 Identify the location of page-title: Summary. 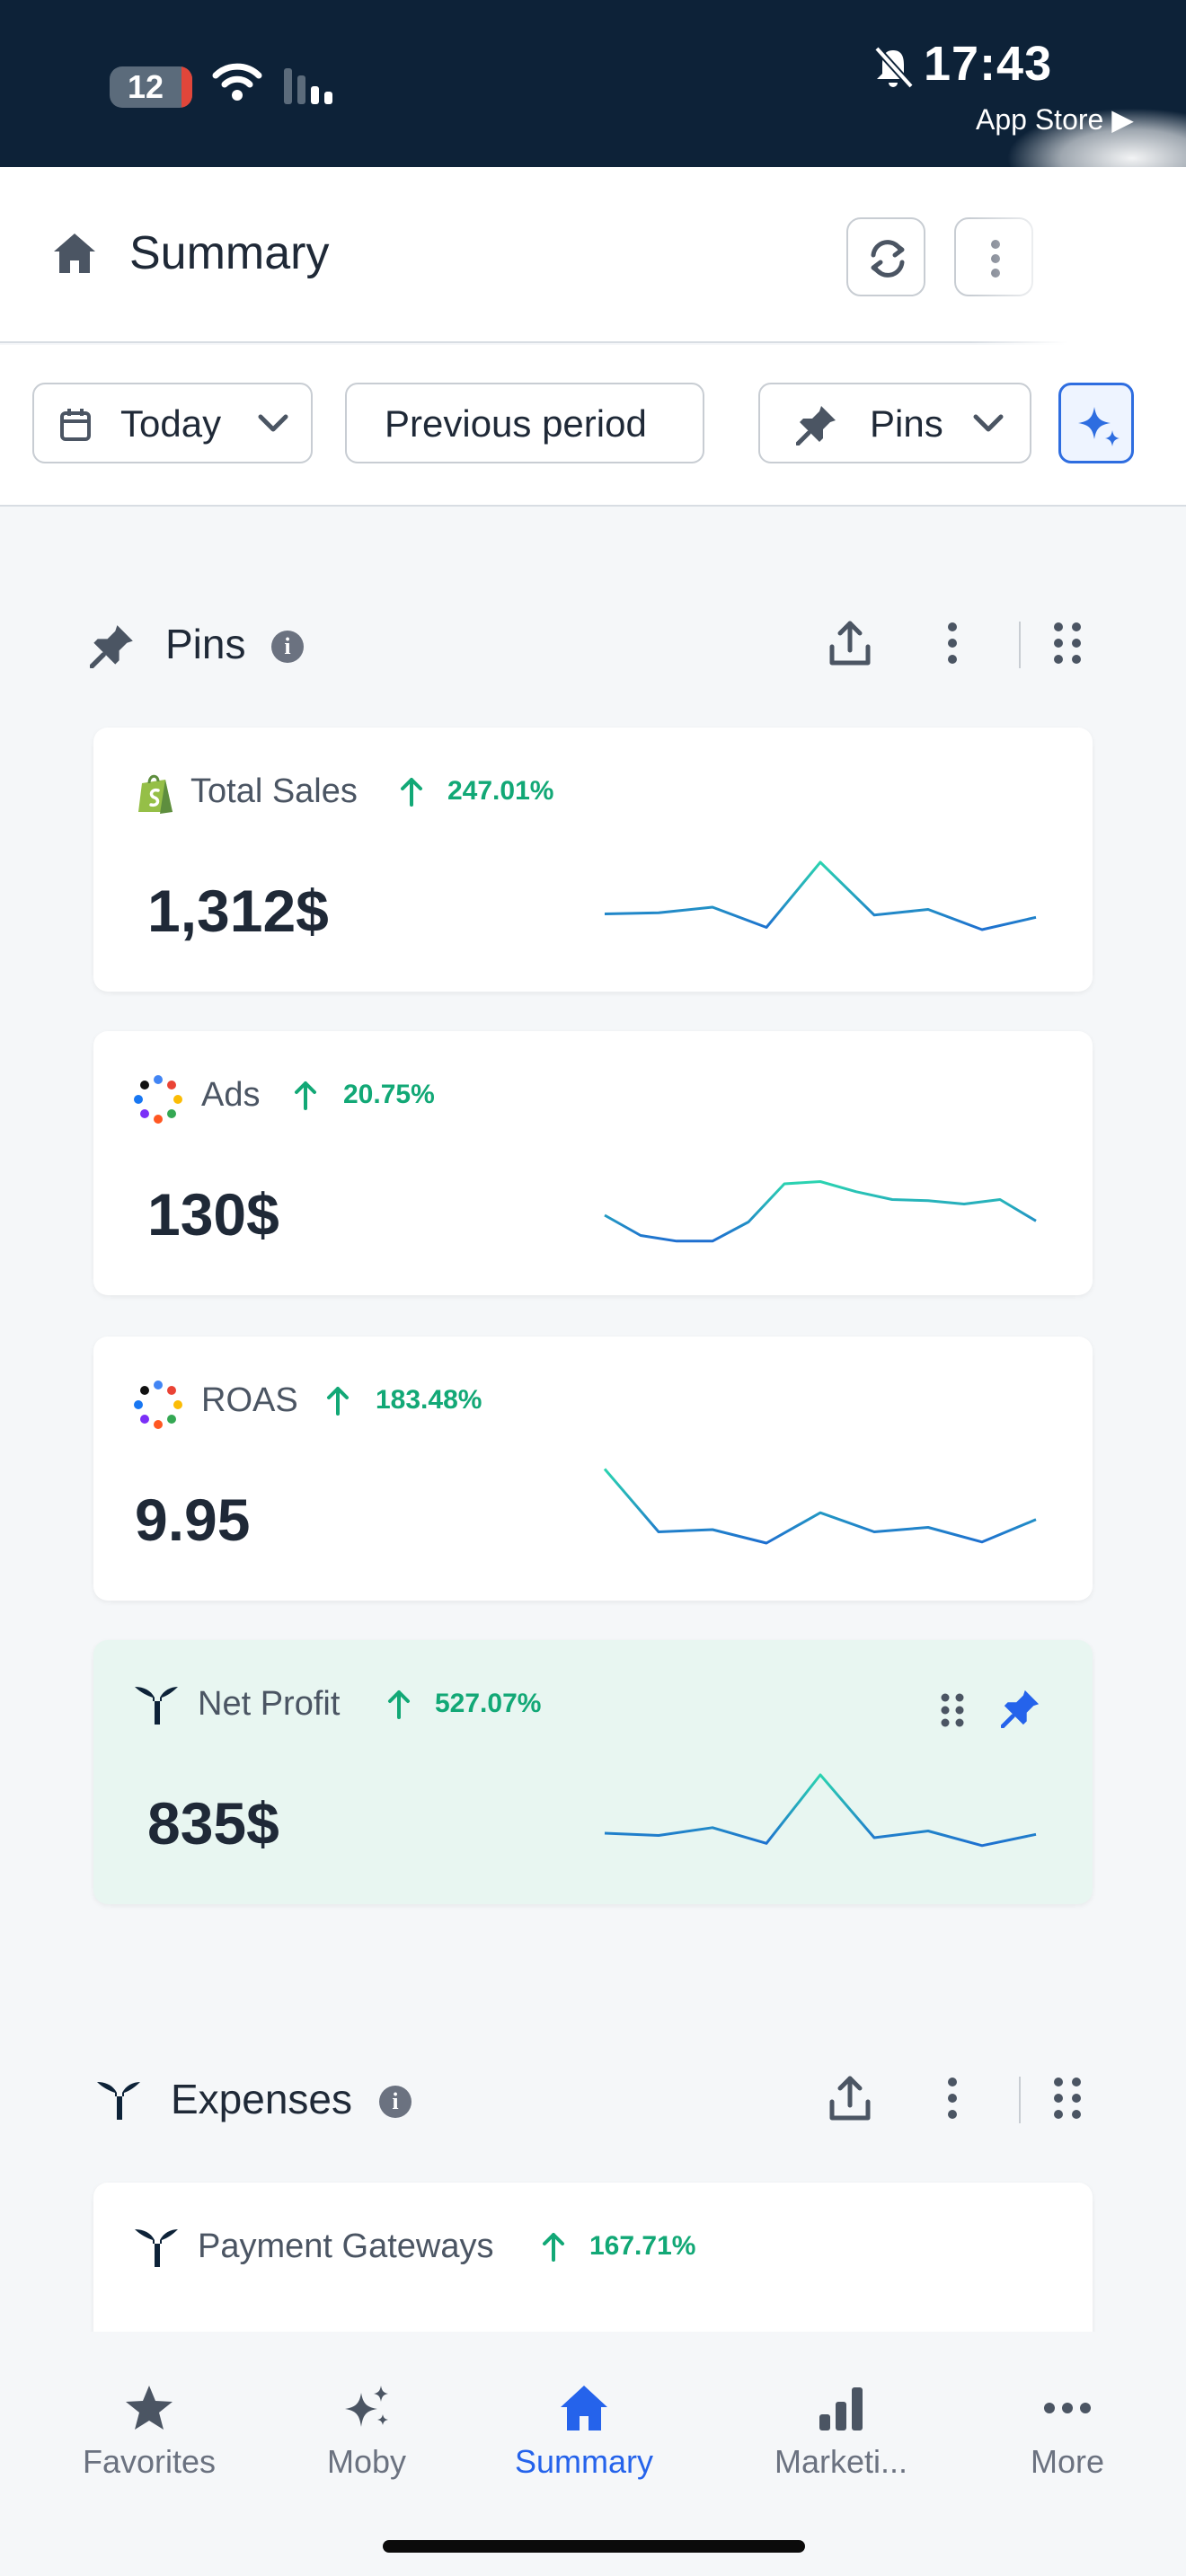
(229, 253).